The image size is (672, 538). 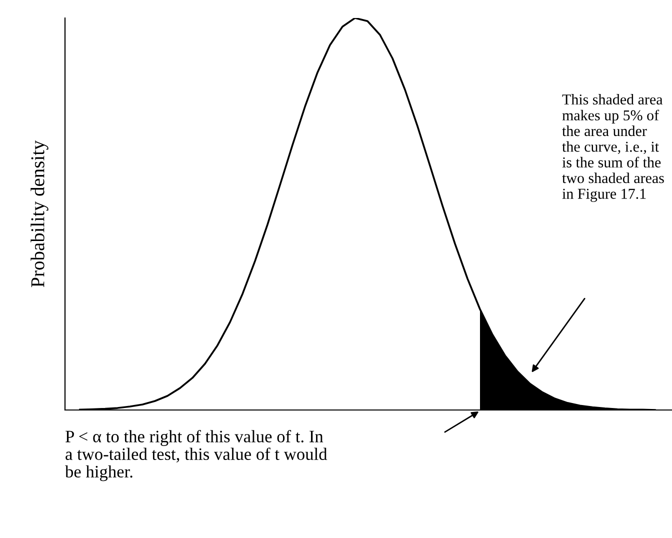 I want to click on annotation: This shaded area makes up 5% of the area under the curve, i.e., it is the sum of the two shaded areas in Figure 17.1, so click(x=613, y=148).